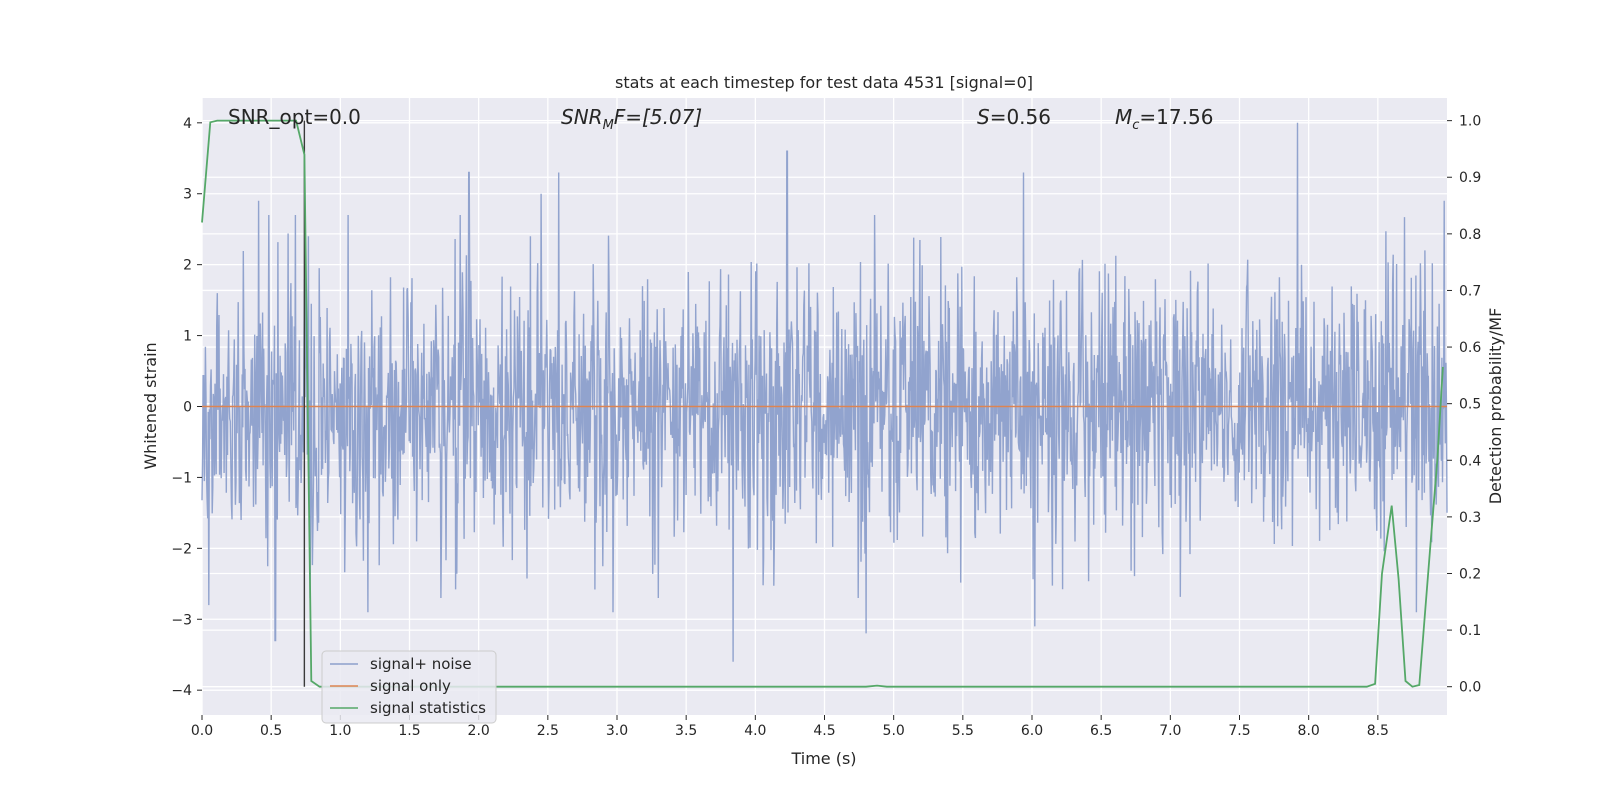 Image resolution: width=1600 pixels, height=804 pixels. What do you see at coordinates (617, 731) in the screenshot?
I see `x-tick-label: 3.0` at bounding box center [617, 731].